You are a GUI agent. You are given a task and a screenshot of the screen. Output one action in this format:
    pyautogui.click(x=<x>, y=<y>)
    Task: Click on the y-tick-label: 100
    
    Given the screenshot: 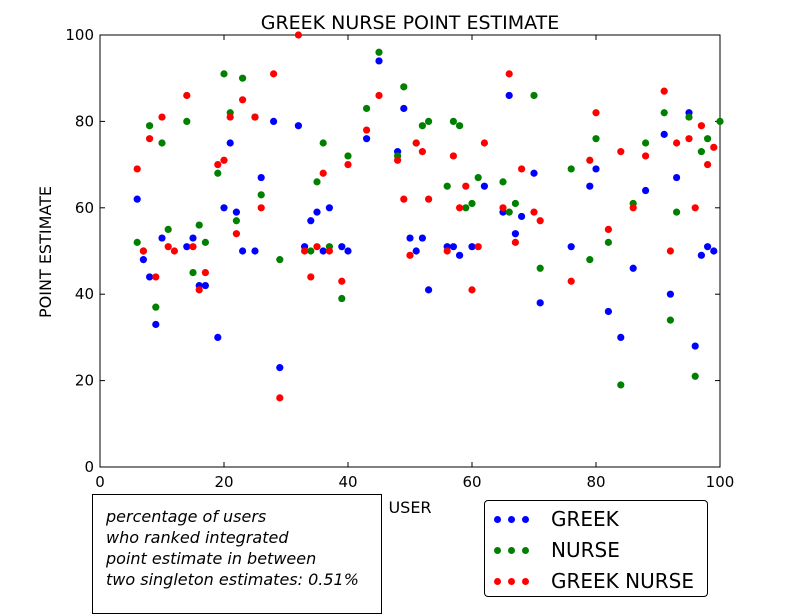 What is the action you would take?
    pyautogui.click(x=79, y=35)
    